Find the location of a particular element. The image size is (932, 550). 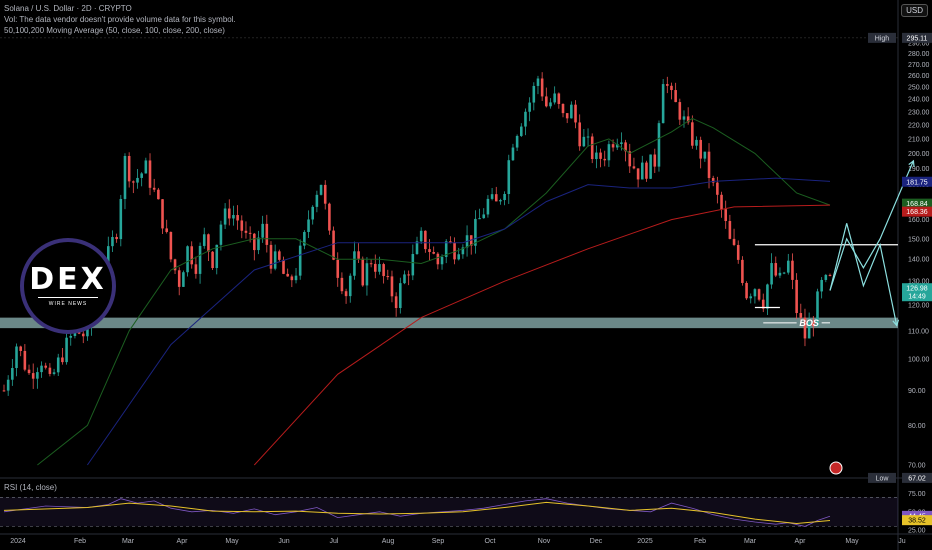

price-tick-label: 80.00 is located at coordinates (917, 426).